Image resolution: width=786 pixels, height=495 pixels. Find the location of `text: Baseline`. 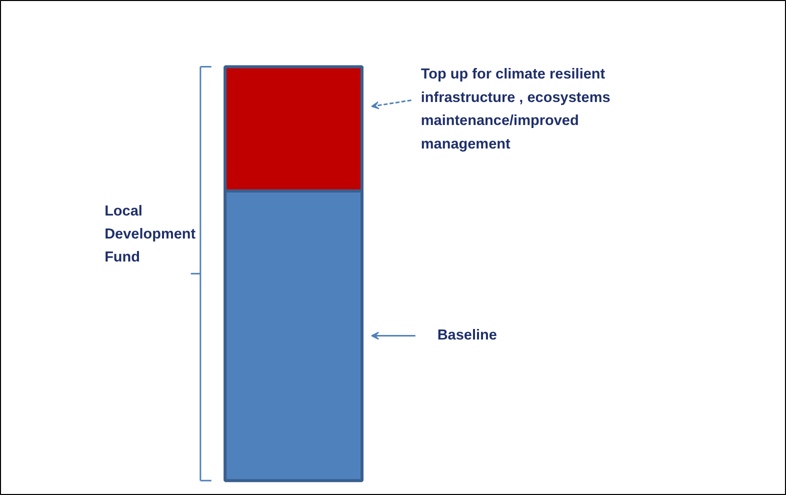

text: Baseline is located at coordinates (467, 336).